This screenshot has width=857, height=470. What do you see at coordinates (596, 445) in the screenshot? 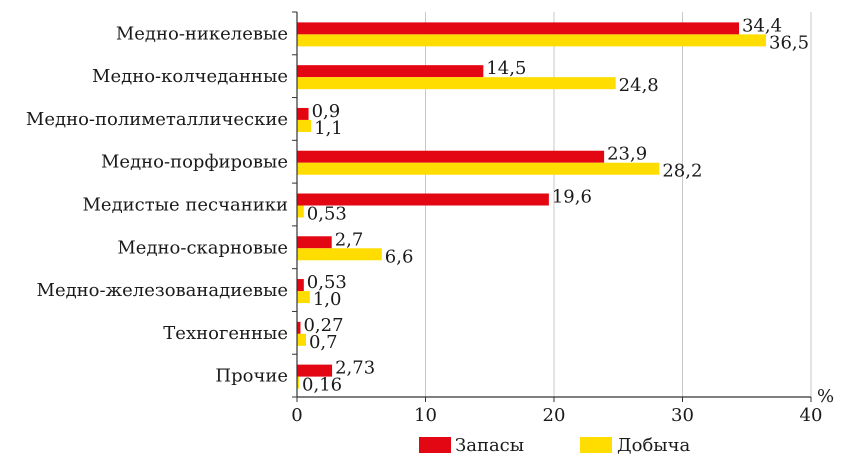
I see `production-legend-swatch` at bounding box center [596, 445].